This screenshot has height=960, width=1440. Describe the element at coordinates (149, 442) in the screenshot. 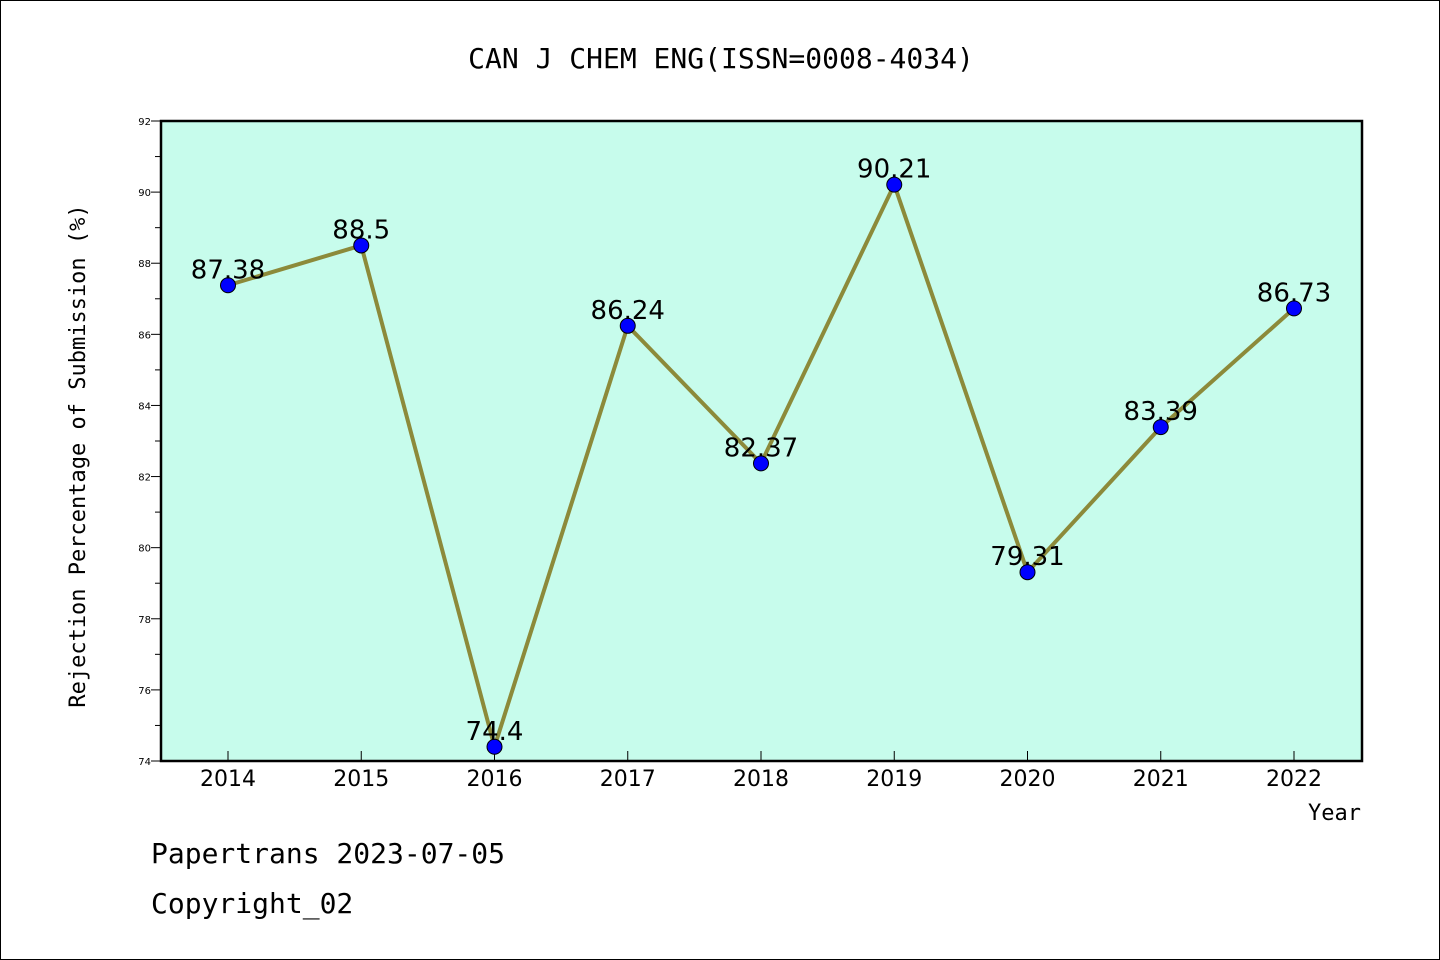

I see `y-axis-ticks: 74 76 78 80 82 84 86 88 90 92` at that location.